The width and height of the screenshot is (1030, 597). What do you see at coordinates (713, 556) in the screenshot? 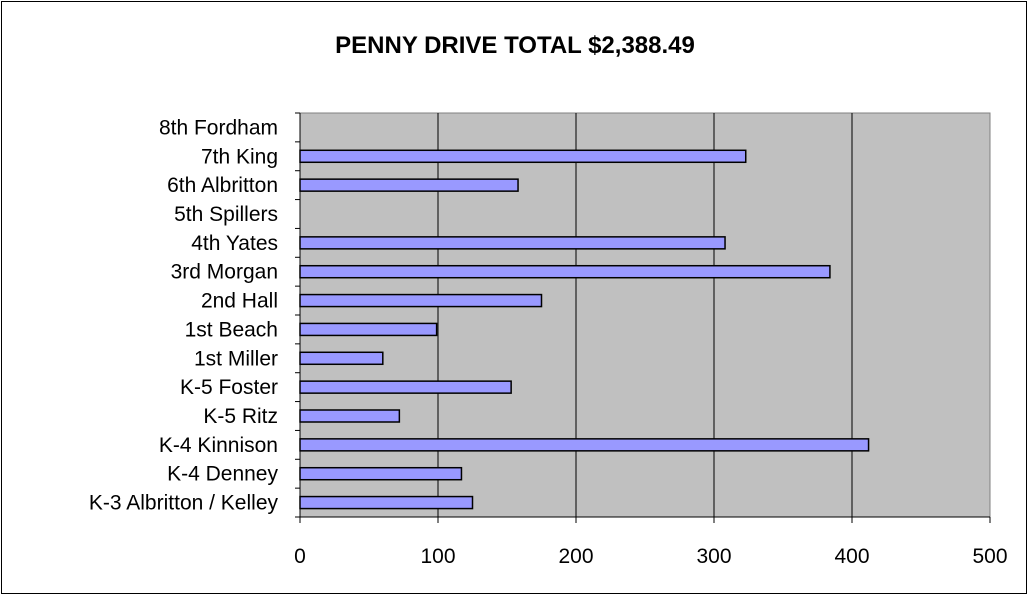
I see `x-tick-label: 300` at bounding box center [713, 556].